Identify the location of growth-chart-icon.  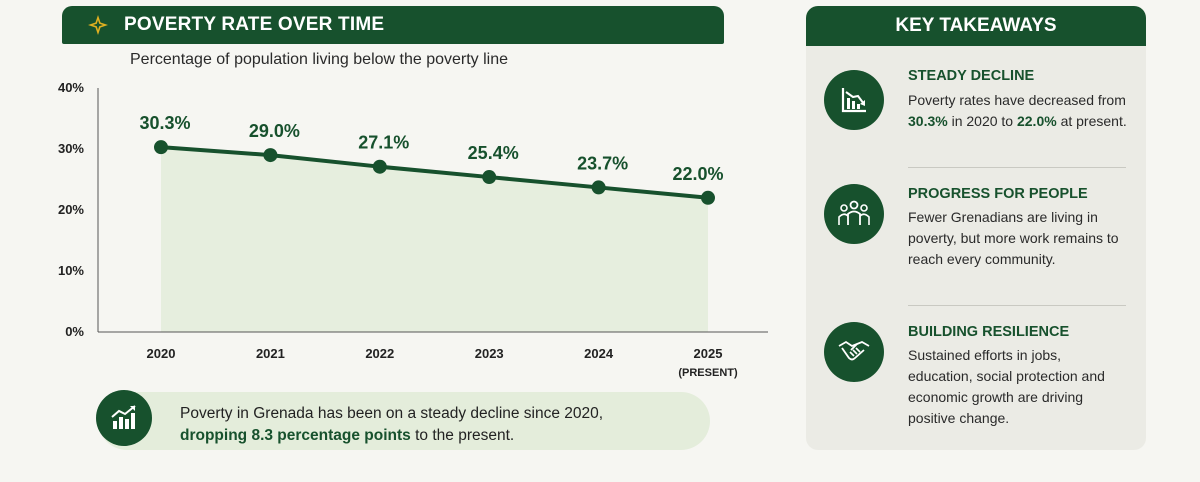
(124, 418).